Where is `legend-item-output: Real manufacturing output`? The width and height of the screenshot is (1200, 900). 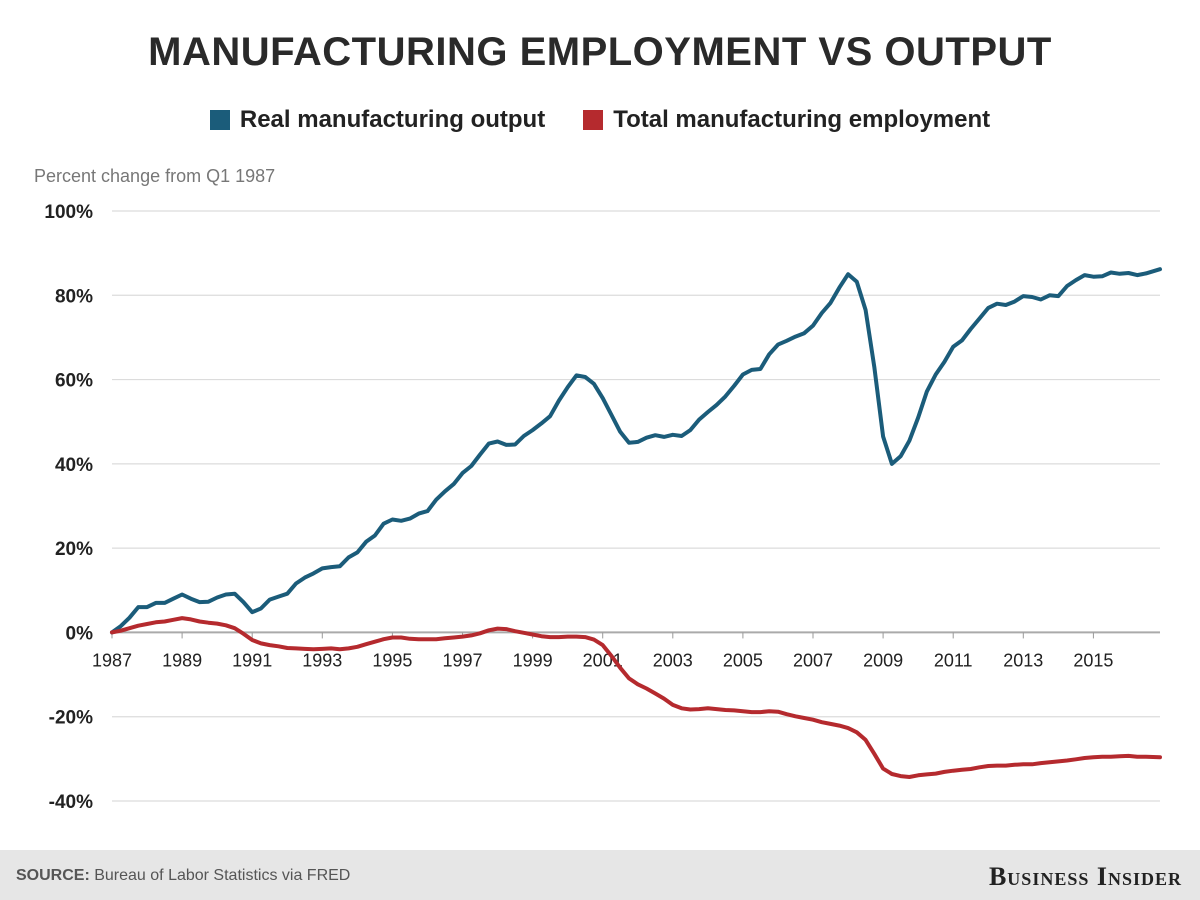 legend-item-output: Real manufacturing output is located at coordinates (377, 120).